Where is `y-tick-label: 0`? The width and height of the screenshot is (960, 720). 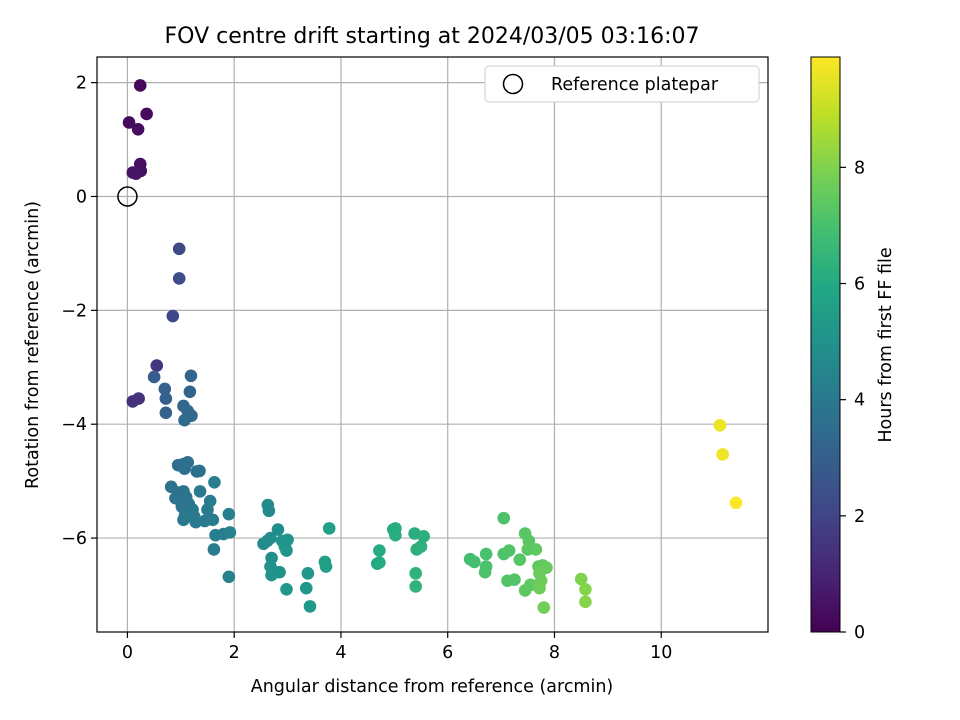 y-tick-label: 0 is located at coordinates (81, 197).